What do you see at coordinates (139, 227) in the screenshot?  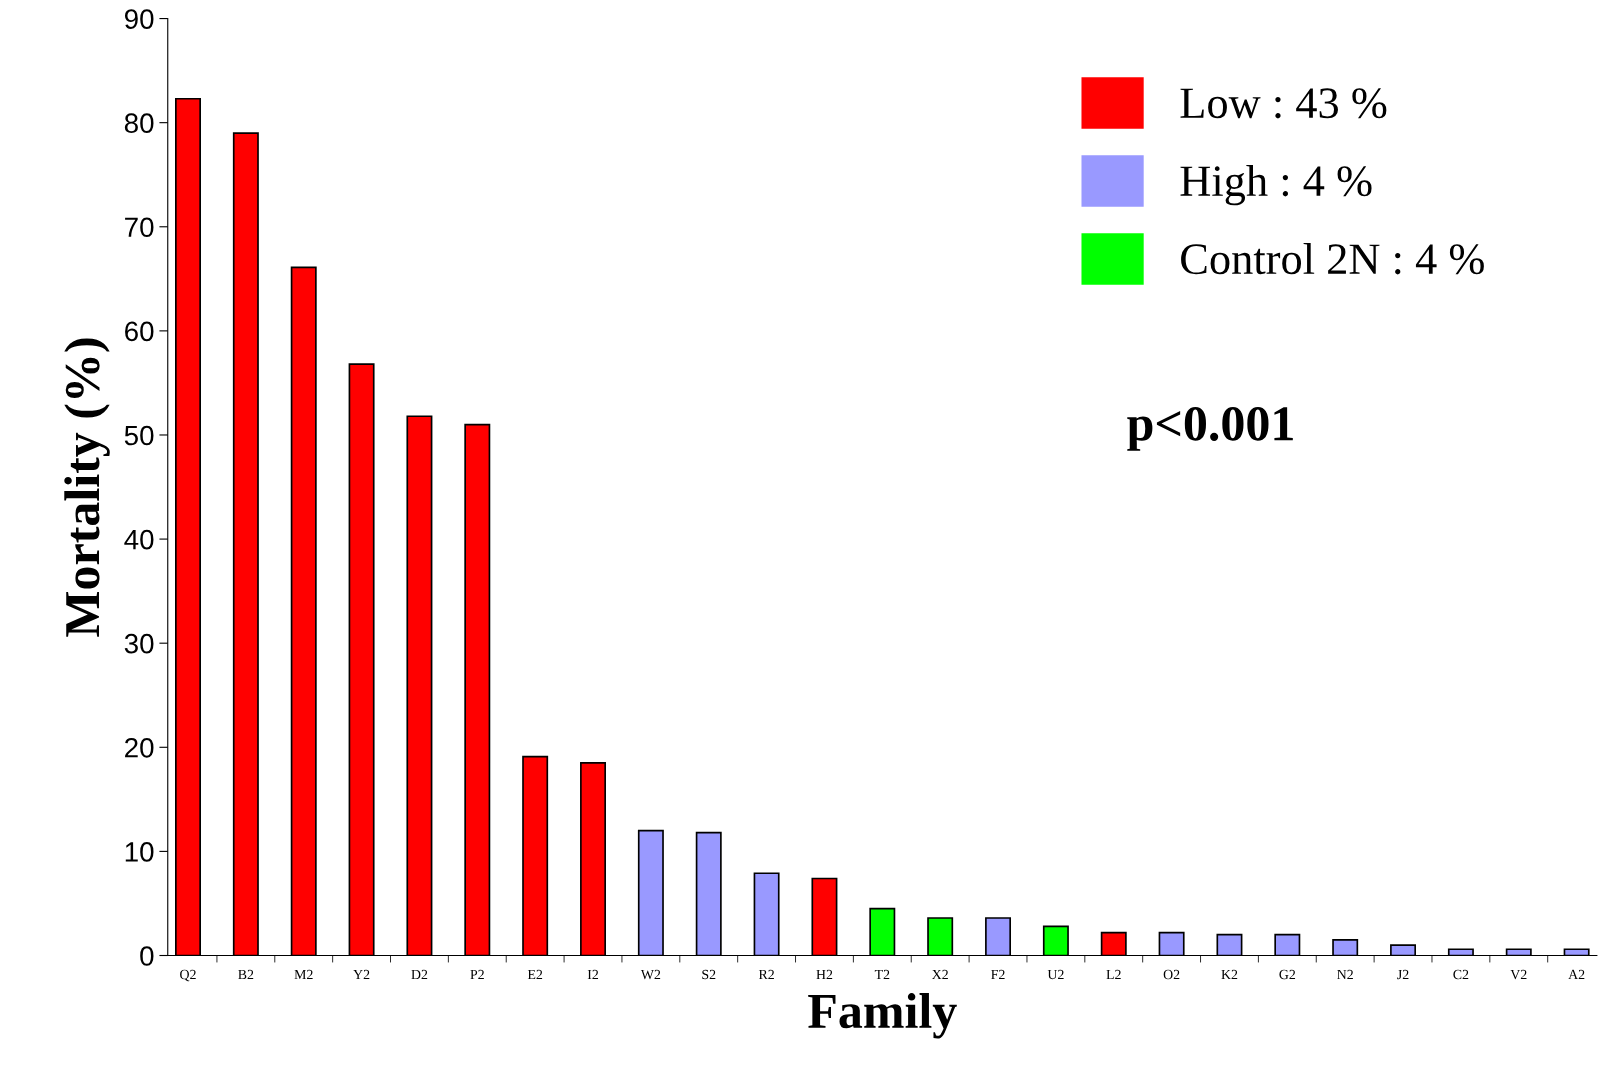 I see `y-tick-label: 70` at bounding box center [139, 227].